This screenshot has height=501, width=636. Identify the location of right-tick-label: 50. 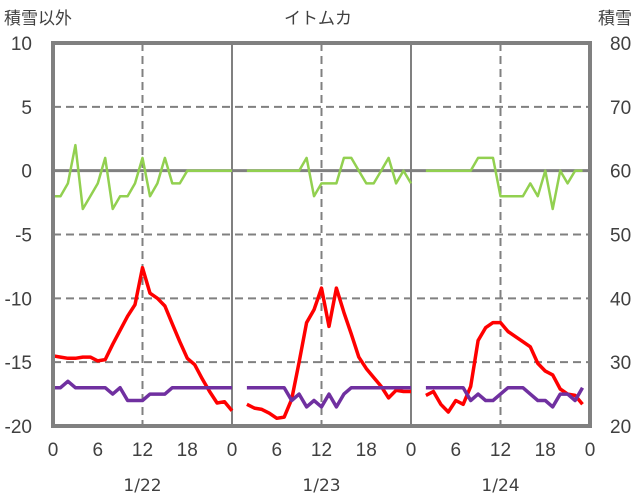
(620, 236).